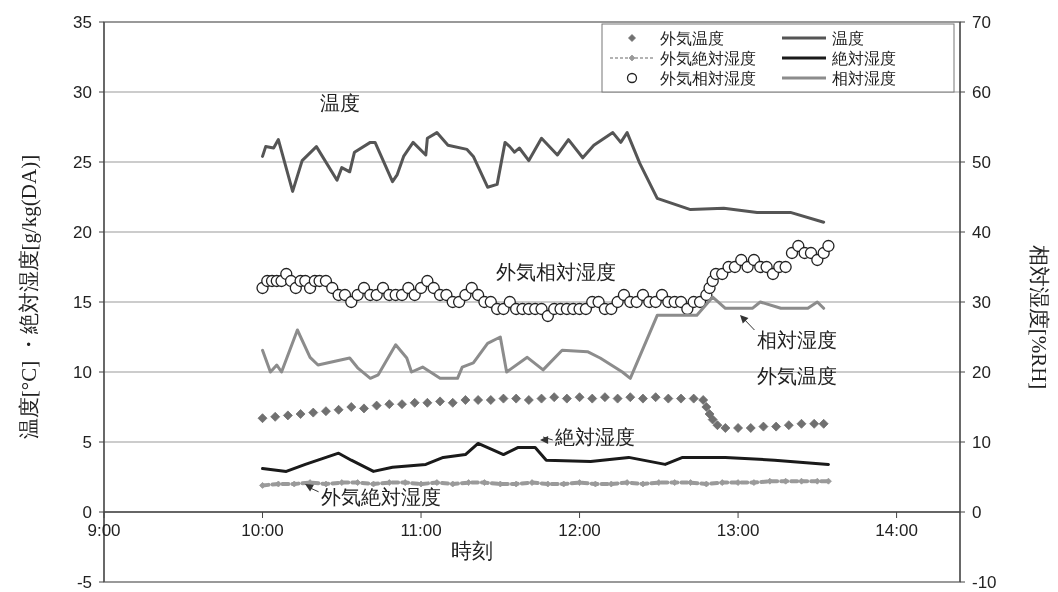  Describe the element at coordinates (864, 78) in the screenshot. I see `legend-label: 相対湿度` at that location.